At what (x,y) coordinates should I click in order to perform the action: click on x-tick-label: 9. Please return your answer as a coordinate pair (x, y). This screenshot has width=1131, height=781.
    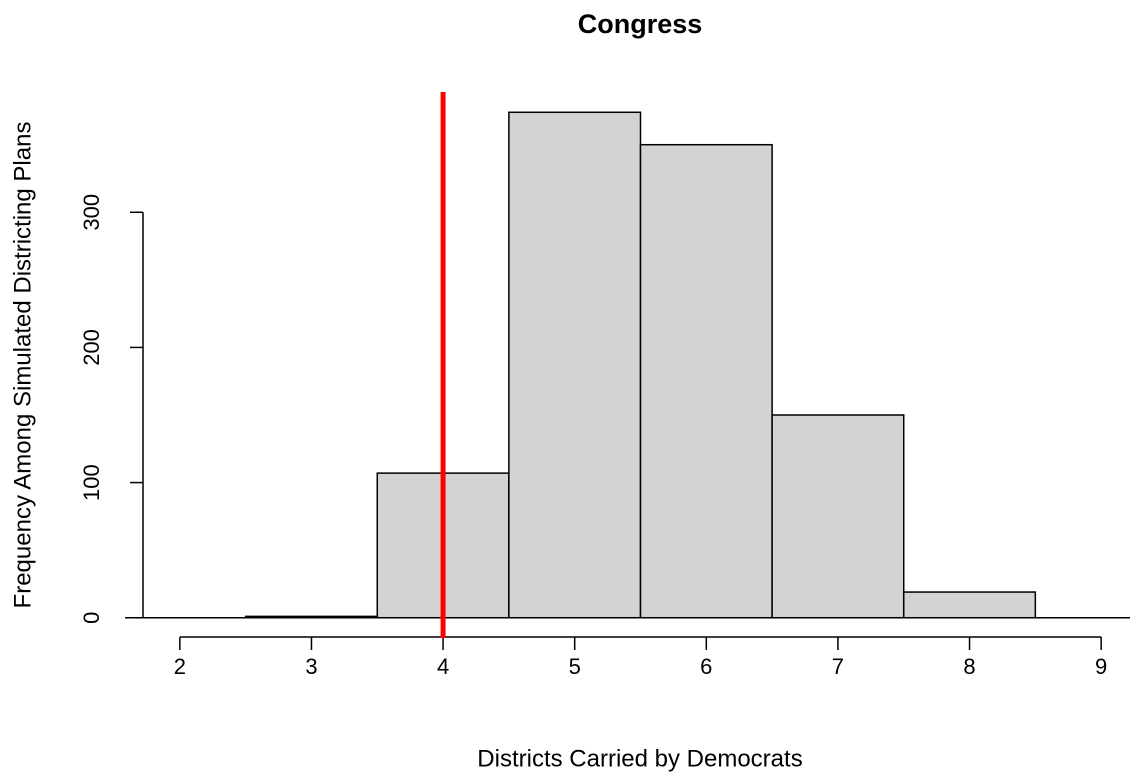
    Looking at the image, I should click on (1101, 666).